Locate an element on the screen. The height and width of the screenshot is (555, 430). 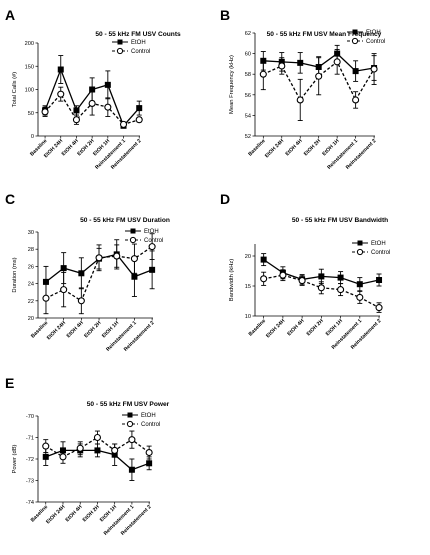
x-tick-label: Baseline is located at coordinates (257, 327).